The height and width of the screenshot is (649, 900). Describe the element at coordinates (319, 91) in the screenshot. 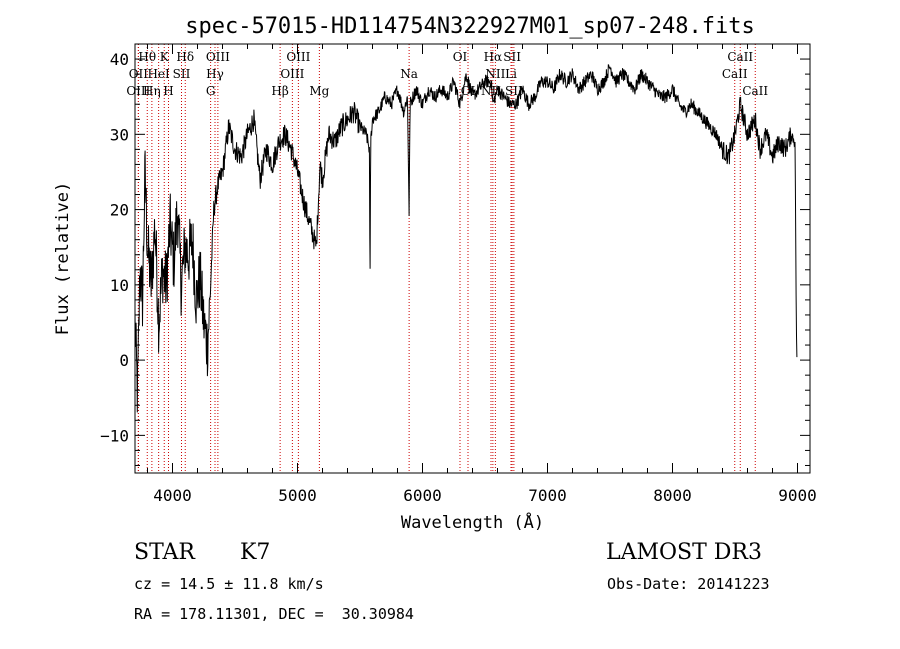

I see `spectral-line-label: Mg` at that location.